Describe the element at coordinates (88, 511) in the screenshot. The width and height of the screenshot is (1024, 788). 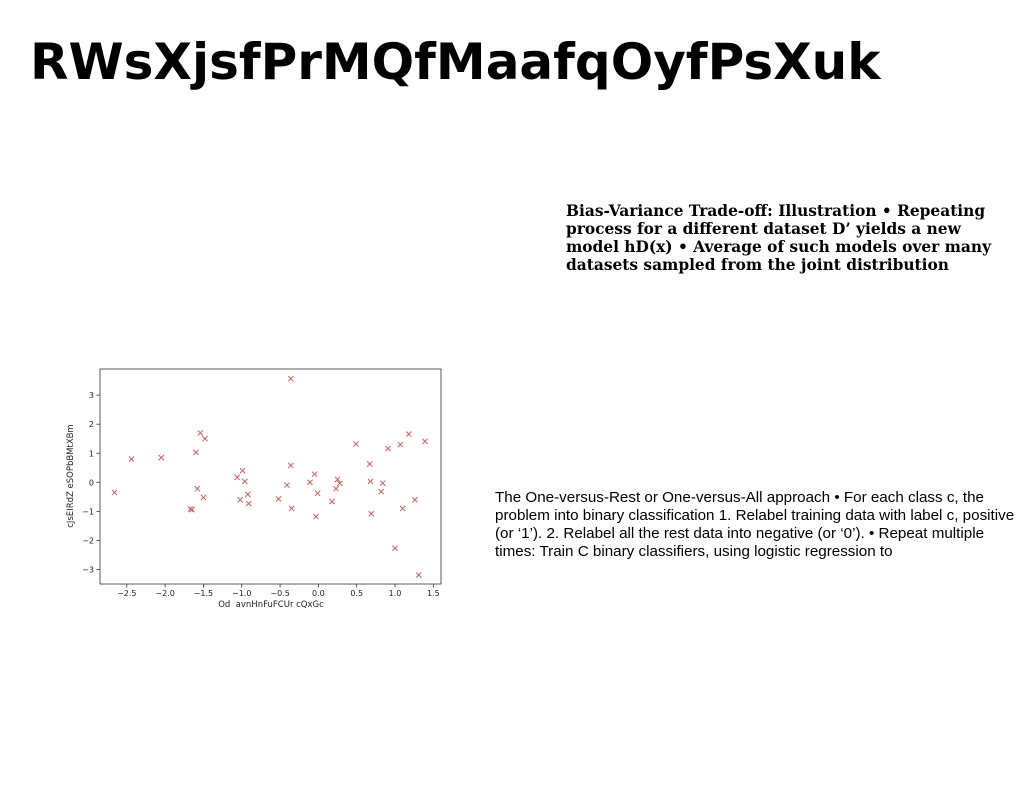
I see `y-tick-label: −1` at that location.